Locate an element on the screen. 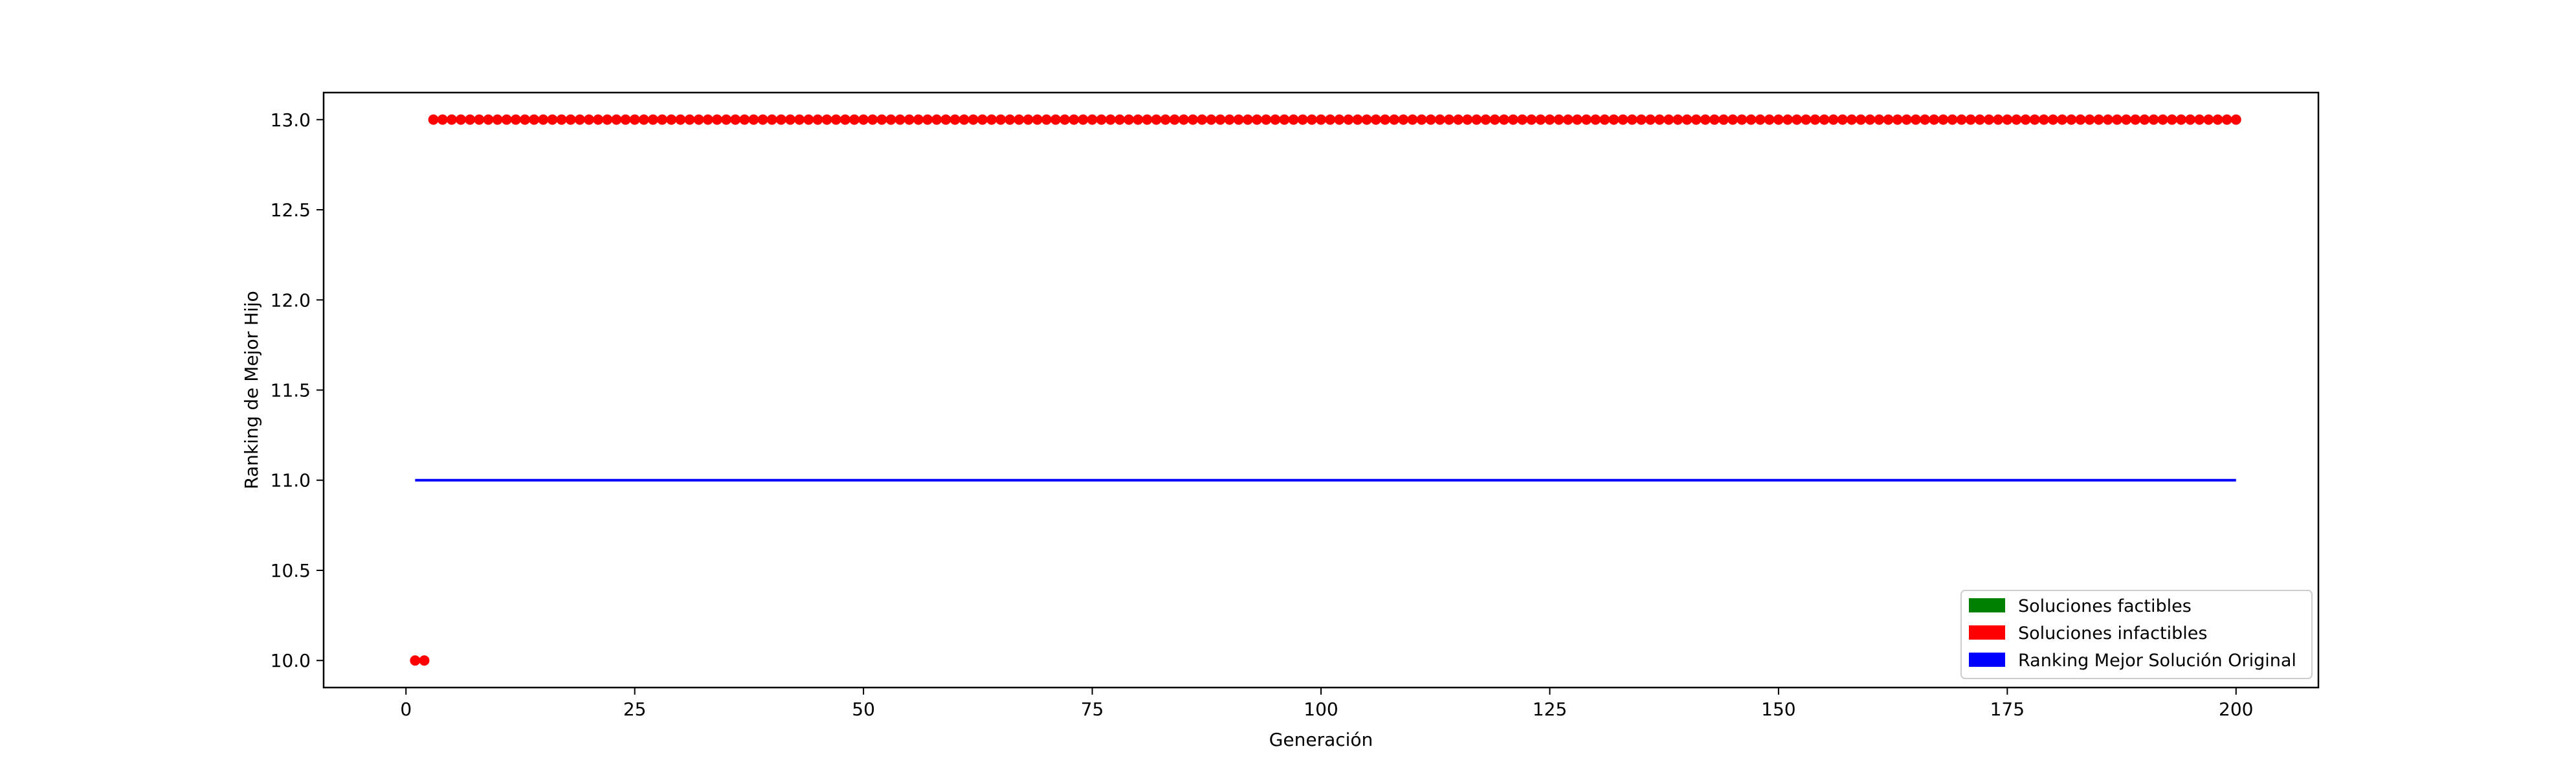 This screenshot has height=773, width=2576. y-tick-label: 11.0 is located at coordinates (291, 480).